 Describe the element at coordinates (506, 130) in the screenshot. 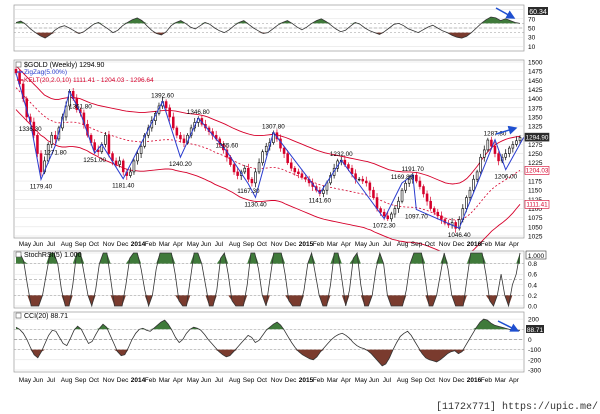

I see `price-trend-arrow` at that location.